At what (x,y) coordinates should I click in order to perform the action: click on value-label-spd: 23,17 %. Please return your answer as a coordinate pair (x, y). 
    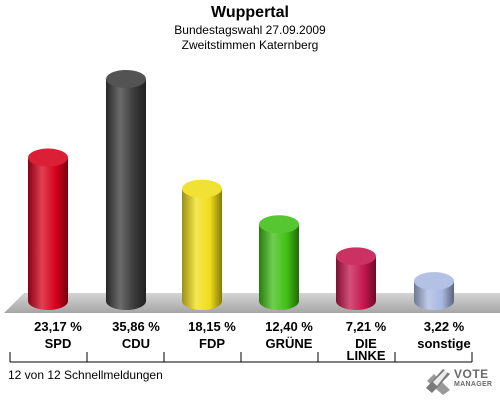
    Looking at the image, I should click on (58, 326).